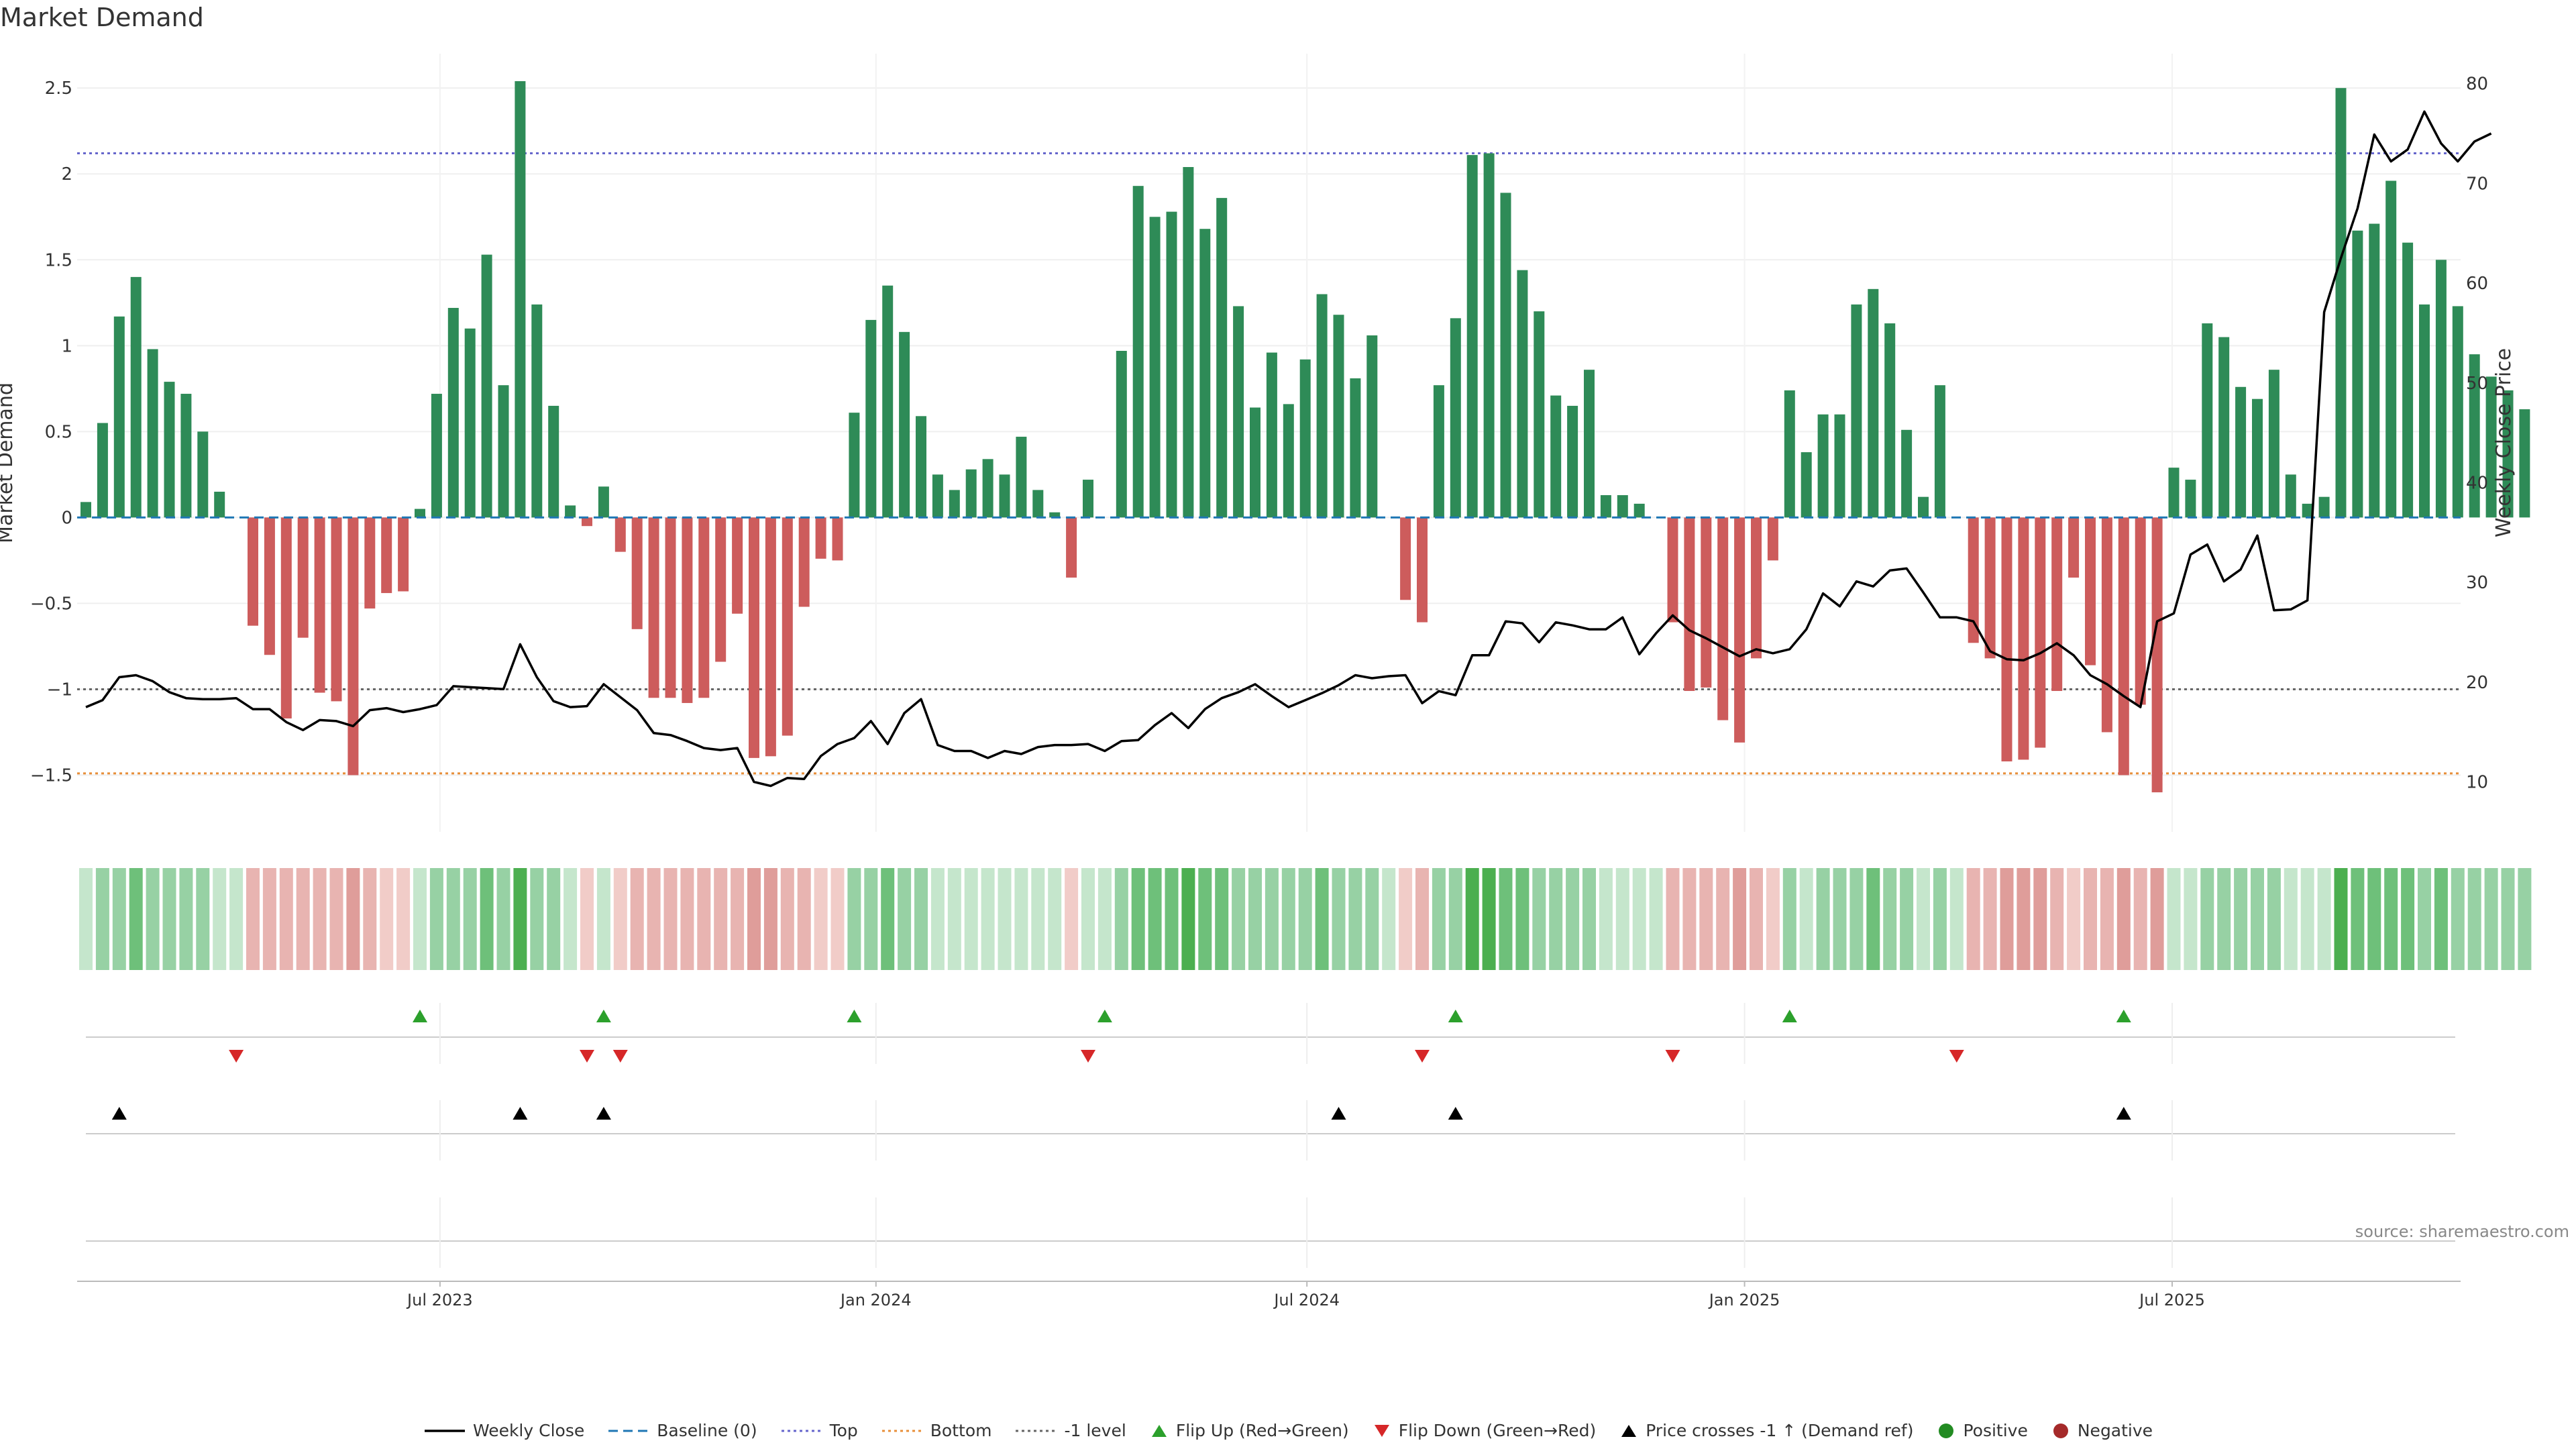 Image resolution: width=2576 pixels, height=1449 pixels. I want to click on legend-item: Price crosses -1 ↑ (Demand ref), so click(1766, 1430).